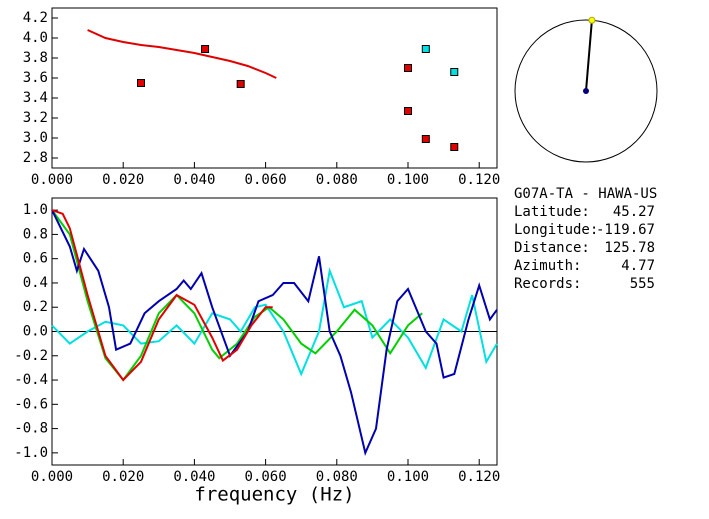 The image size is (709, 519). I want to click on y-tick-label: -0.6, so click(31, 404).